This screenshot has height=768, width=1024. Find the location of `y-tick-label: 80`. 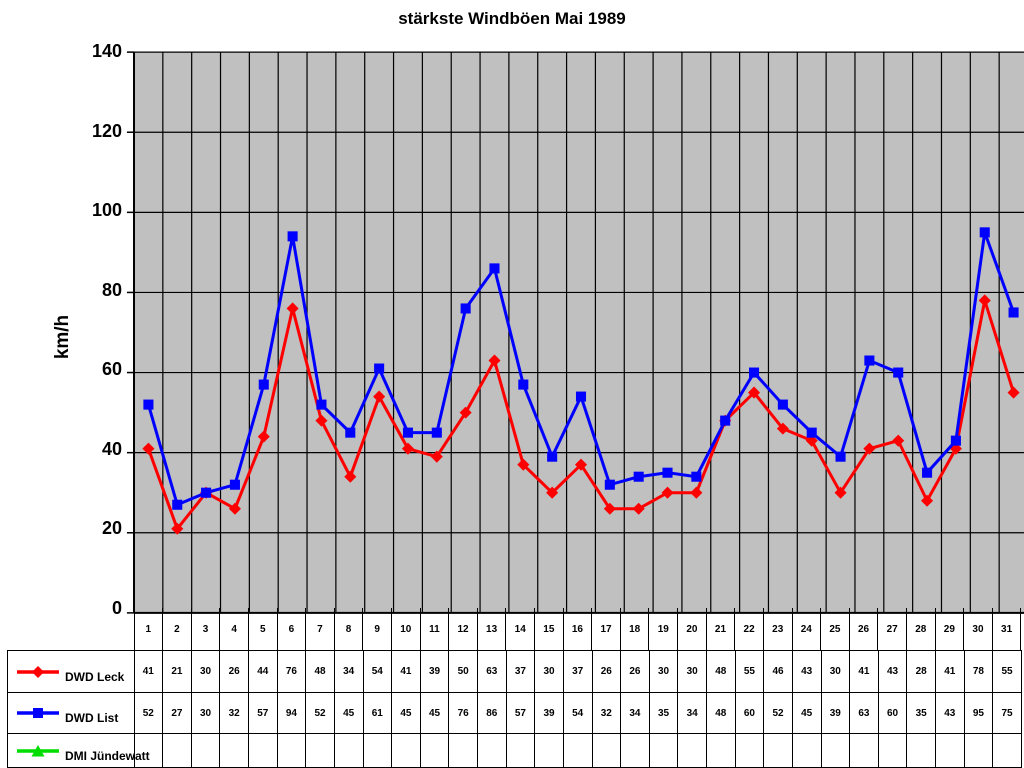

y-tick-label: 80 is located at coordinates (111, 289).